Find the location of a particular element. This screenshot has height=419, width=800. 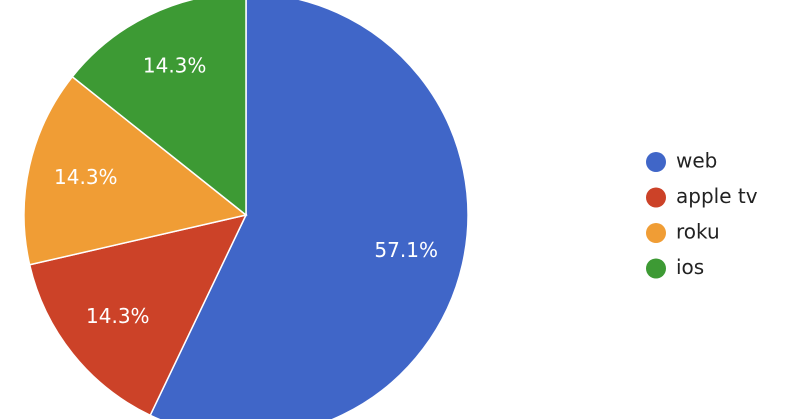

legend-label: apple tv is located at coordinates (717, 196).